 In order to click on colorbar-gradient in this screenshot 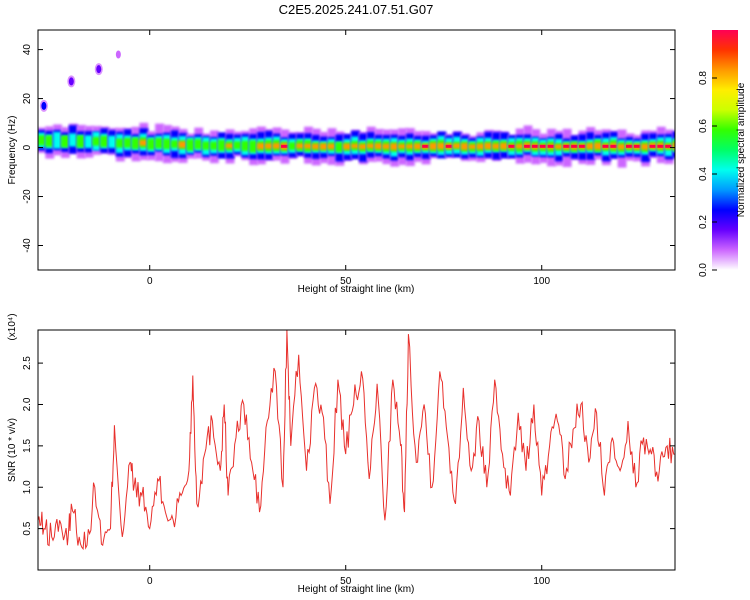, I will do `click(725, 150)`.